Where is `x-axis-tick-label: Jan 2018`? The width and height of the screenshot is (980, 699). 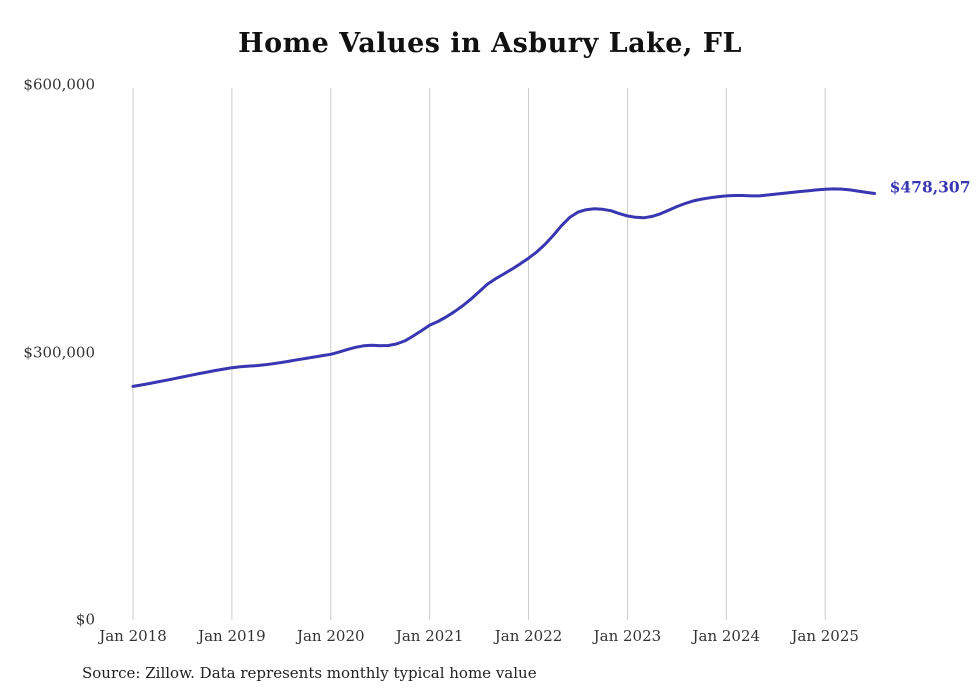 x-axis-tick-label: Jan 2018 is located at coordinates (133, 636).